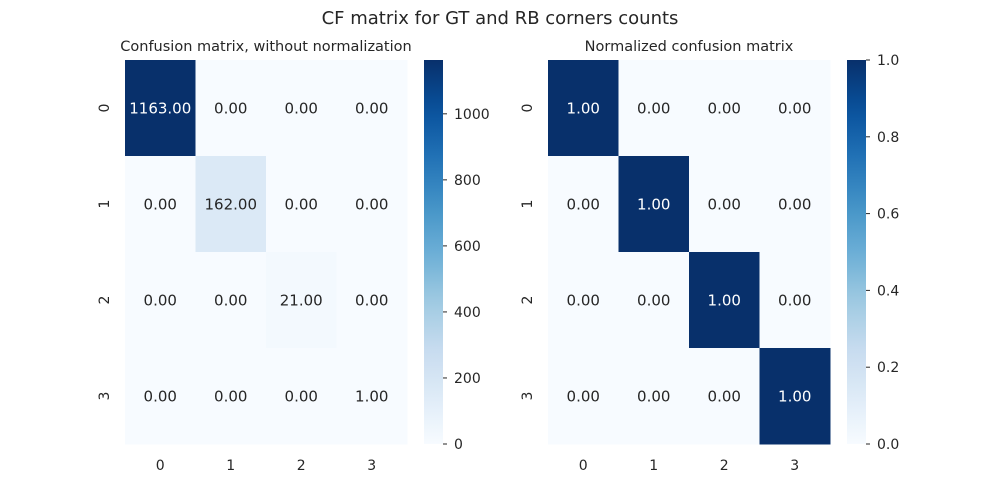 The height and width of the screenshot is (504, 1000). I want to click on heatmap-title: Confusion matrix, without normalization, so click(265, 47).